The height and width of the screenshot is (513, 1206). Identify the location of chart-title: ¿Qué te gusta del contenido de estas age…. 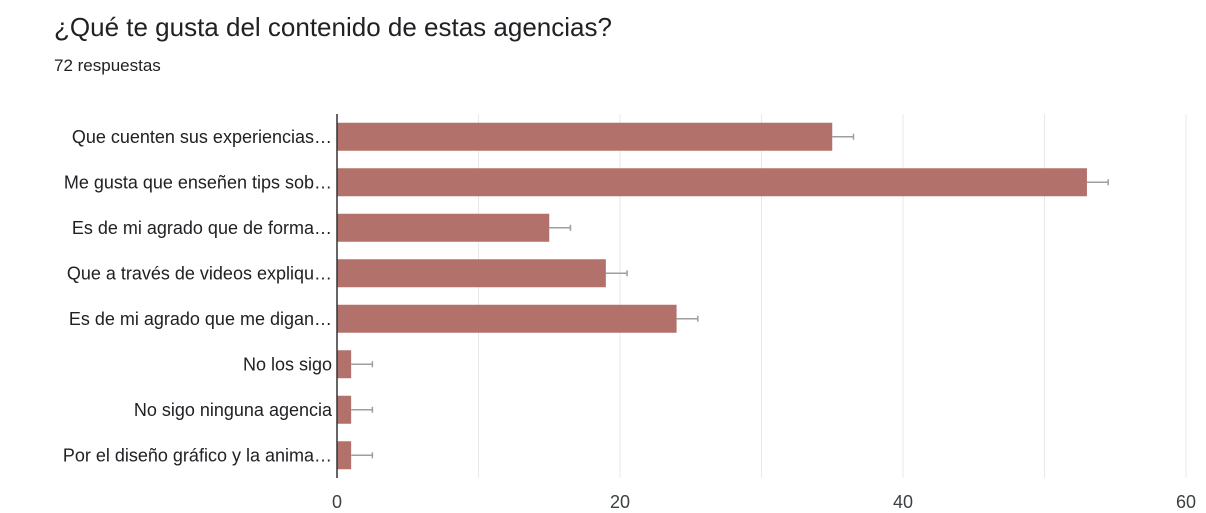
(333, 27).